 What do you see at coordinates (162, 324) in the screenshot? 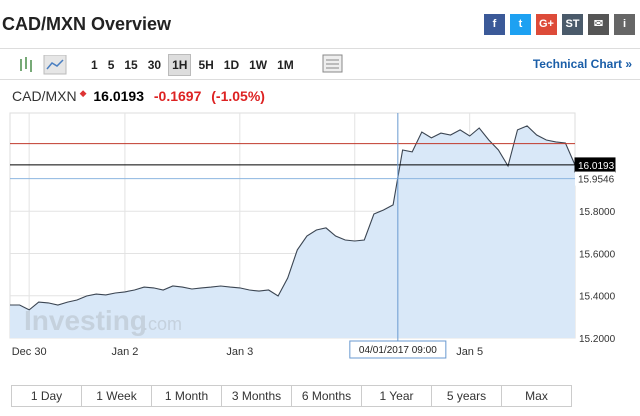
I see `watermark-suffix: .com` at bounding box center [162, 324].